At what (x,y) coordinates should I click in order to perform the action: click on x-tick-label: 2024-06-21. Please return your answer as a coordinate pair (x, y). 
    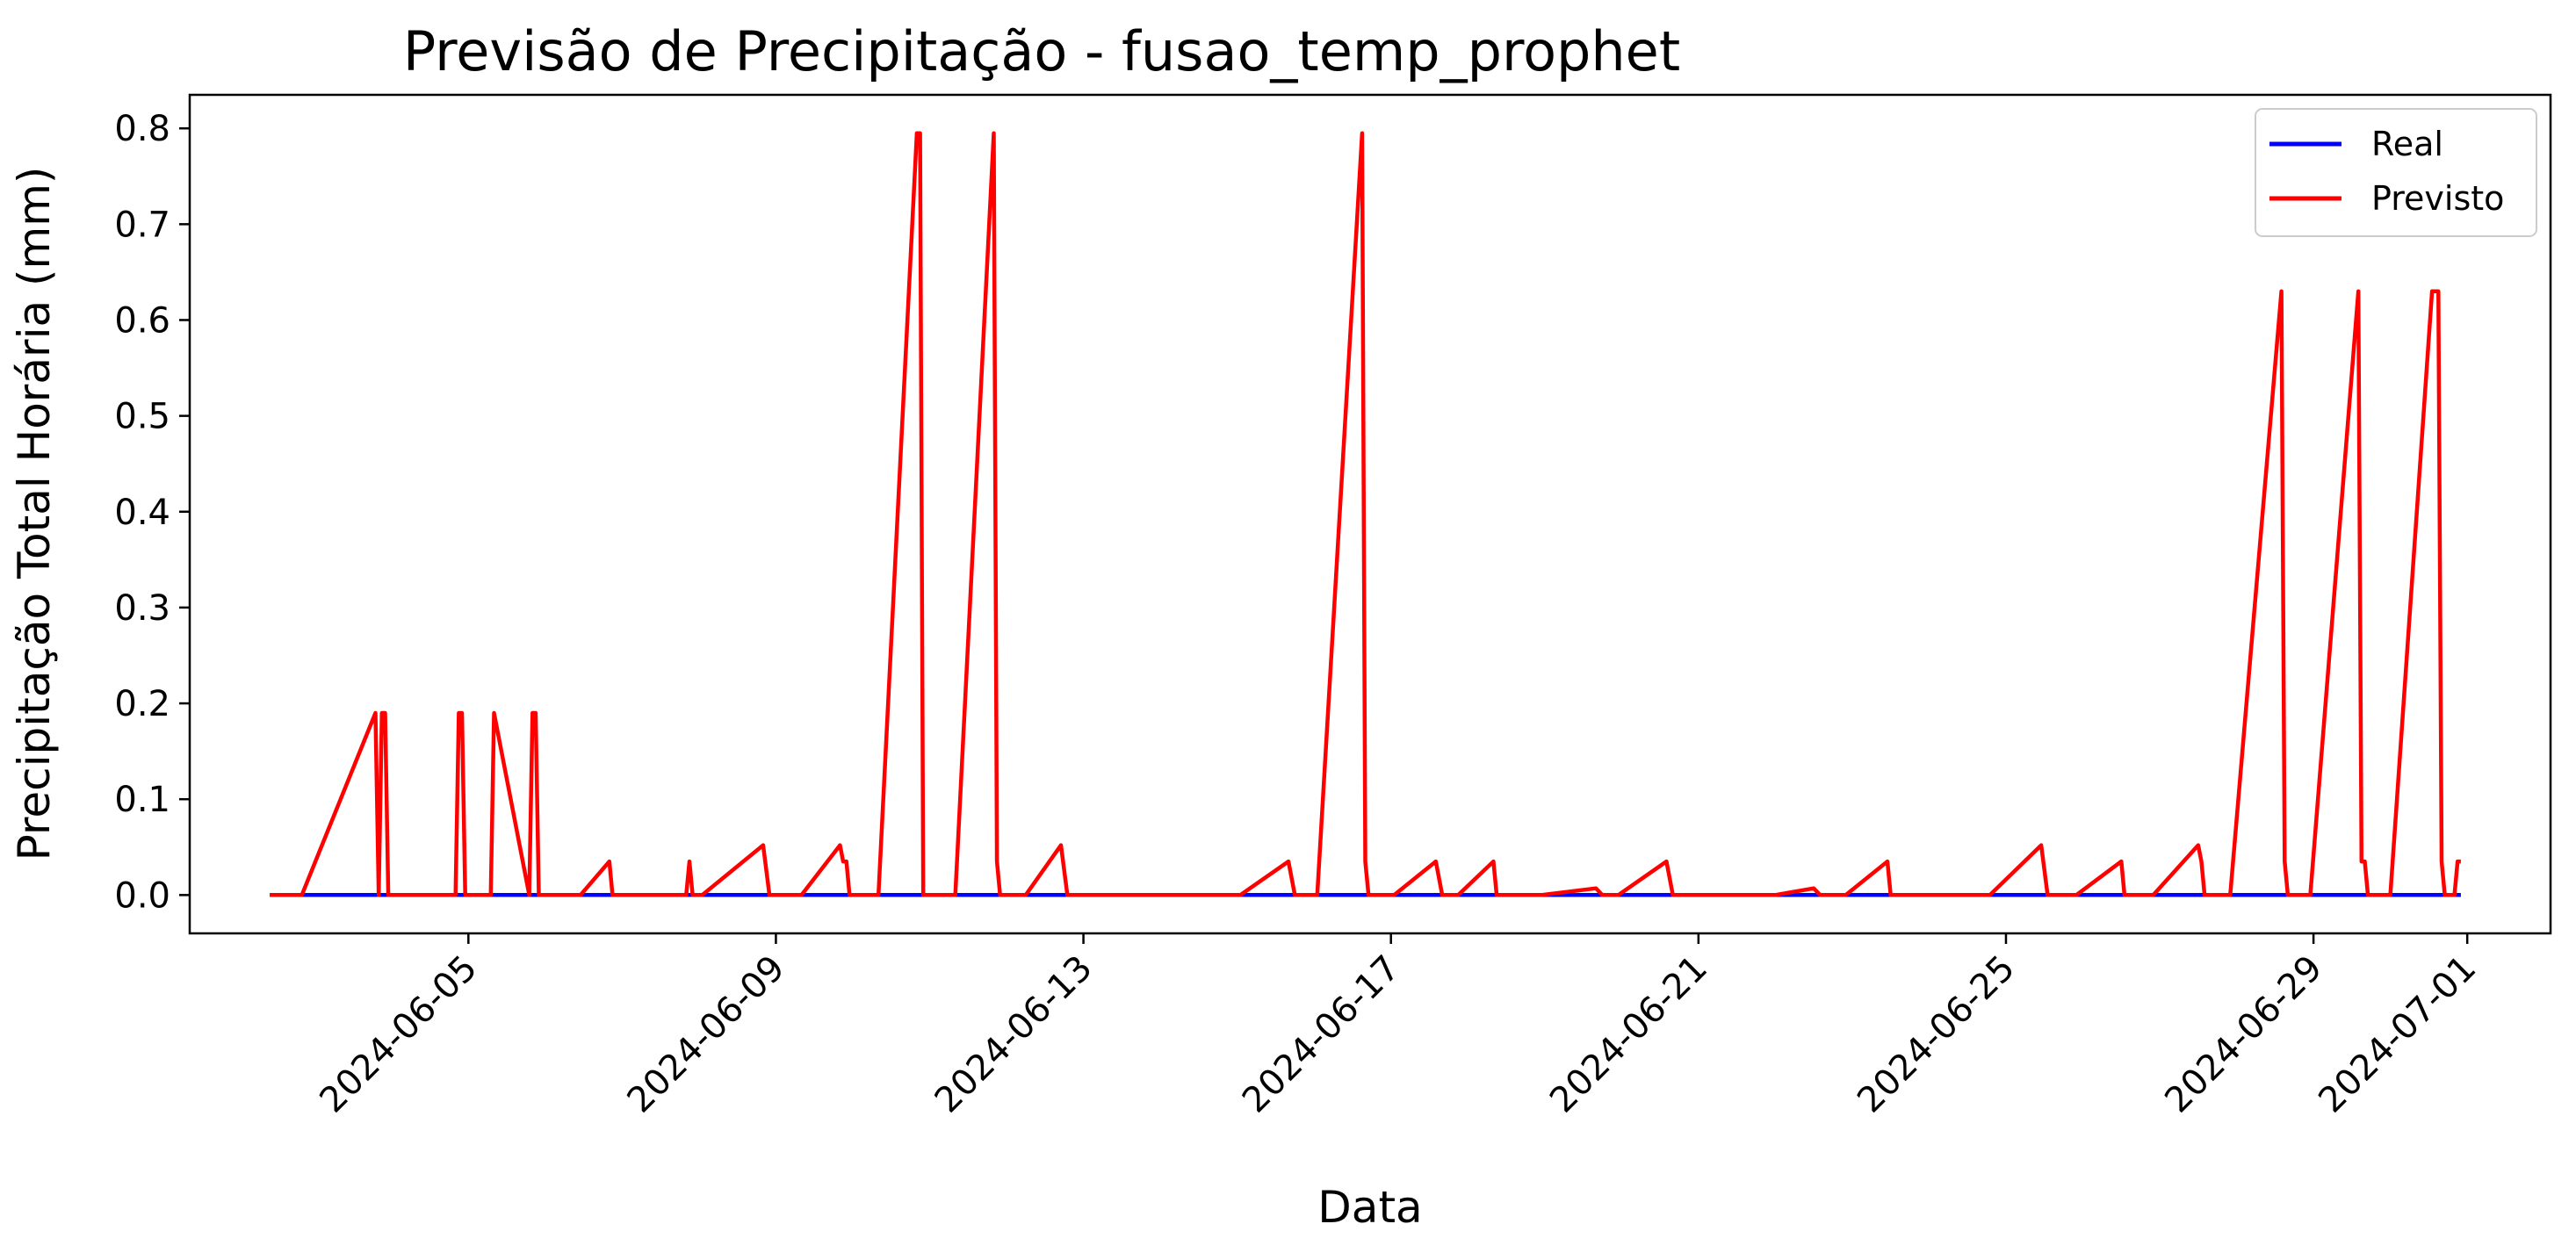
    Looking at the image, I should click on (1628, 1034).